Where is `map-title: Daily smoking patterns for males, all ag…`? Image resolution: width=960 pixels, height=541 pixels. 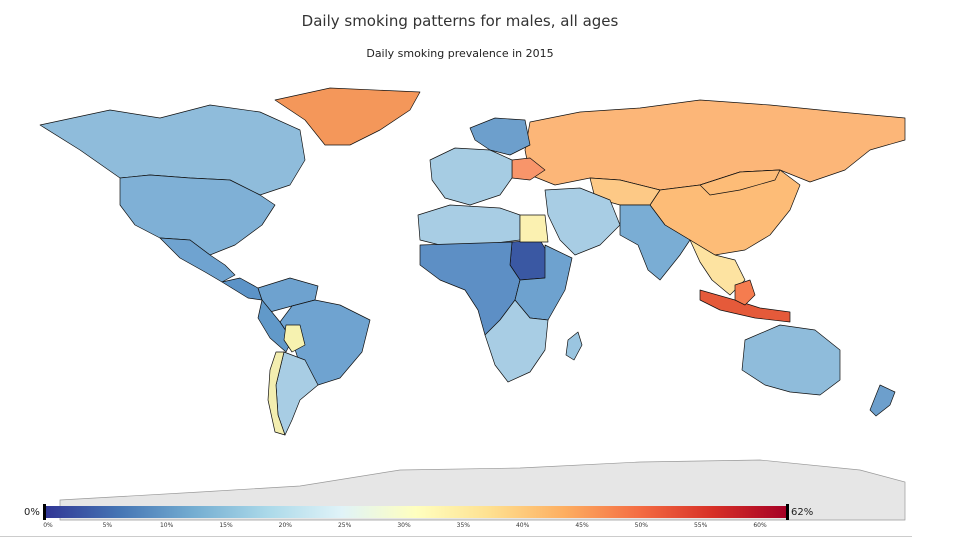 map-title: Daily smoking patterns for males, all ag… is located at coordinates (460, 21).